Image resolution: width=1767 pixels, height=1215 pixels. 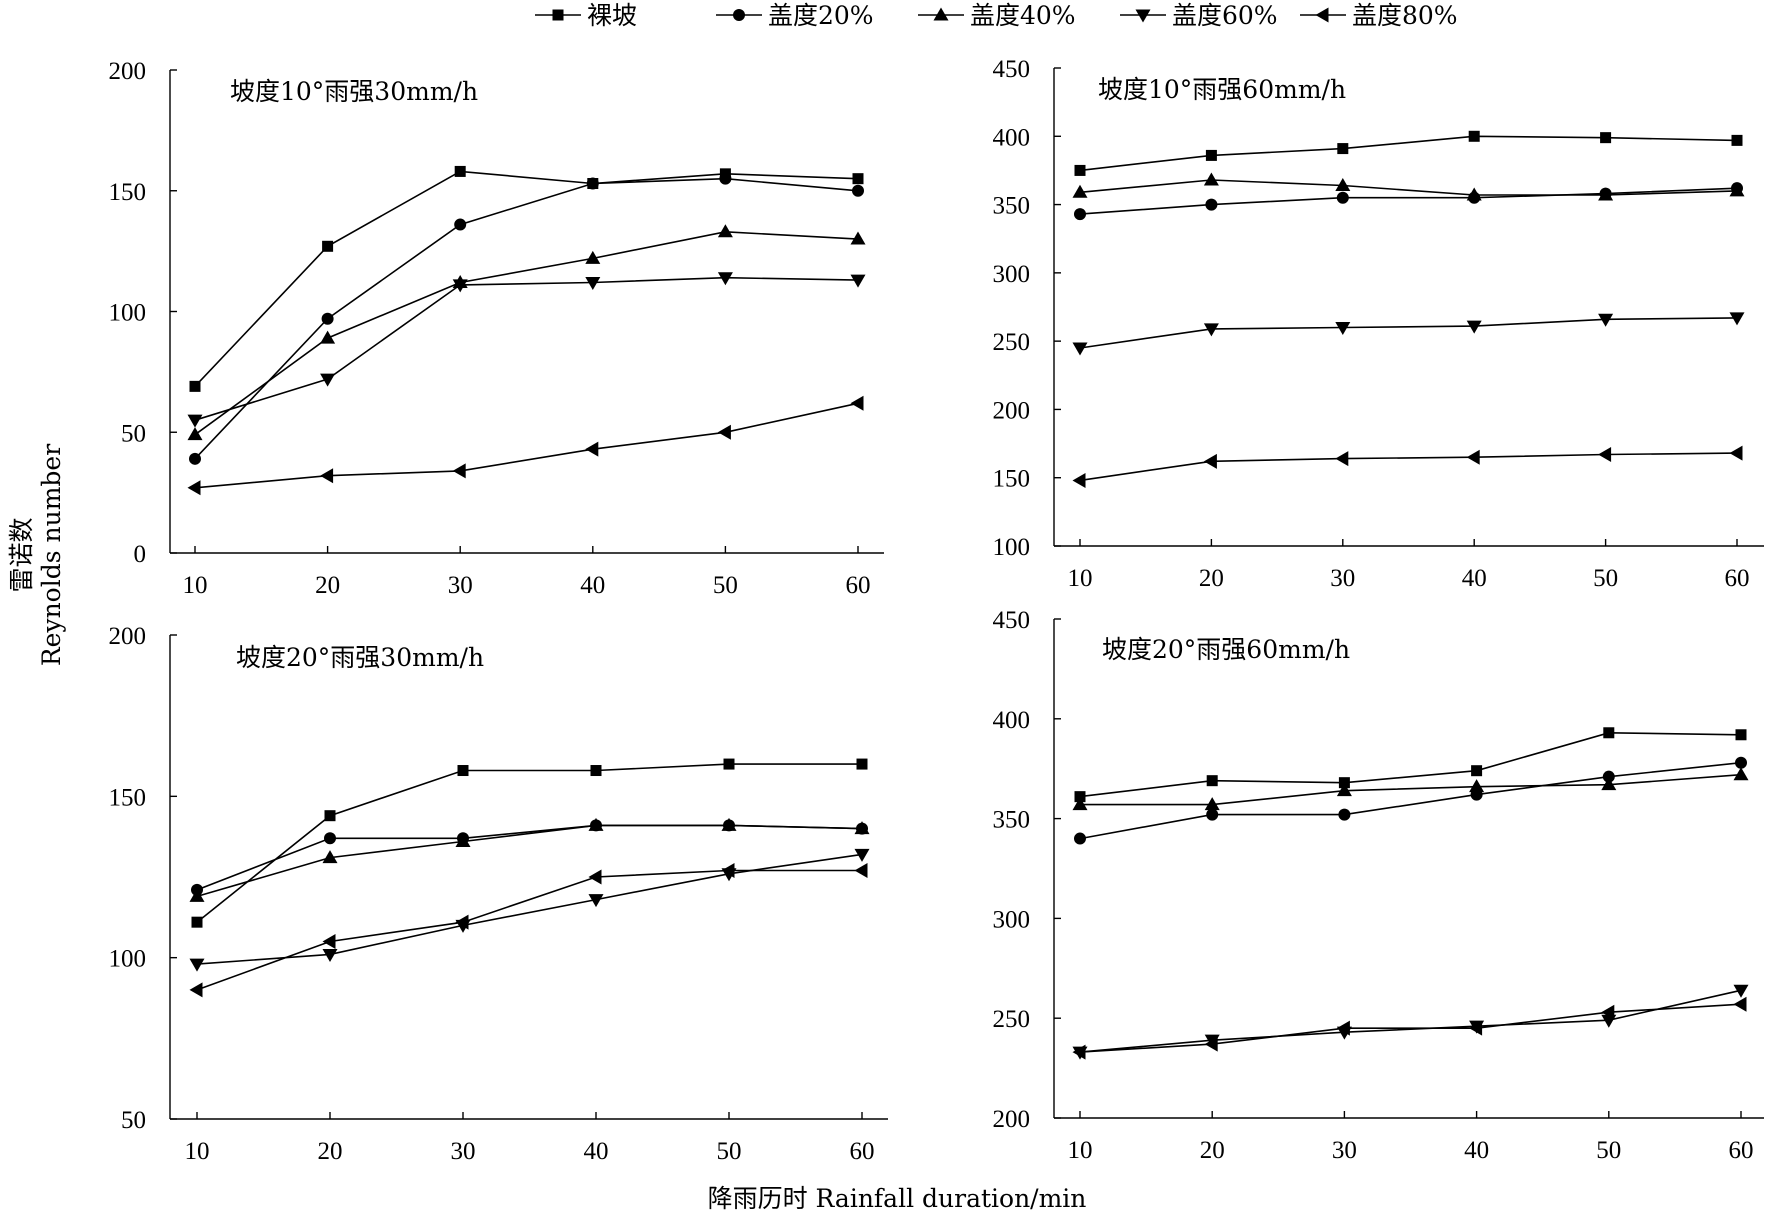 I want to click on y-axis-title-en: Reynolds number, so click(x=51, y=555).